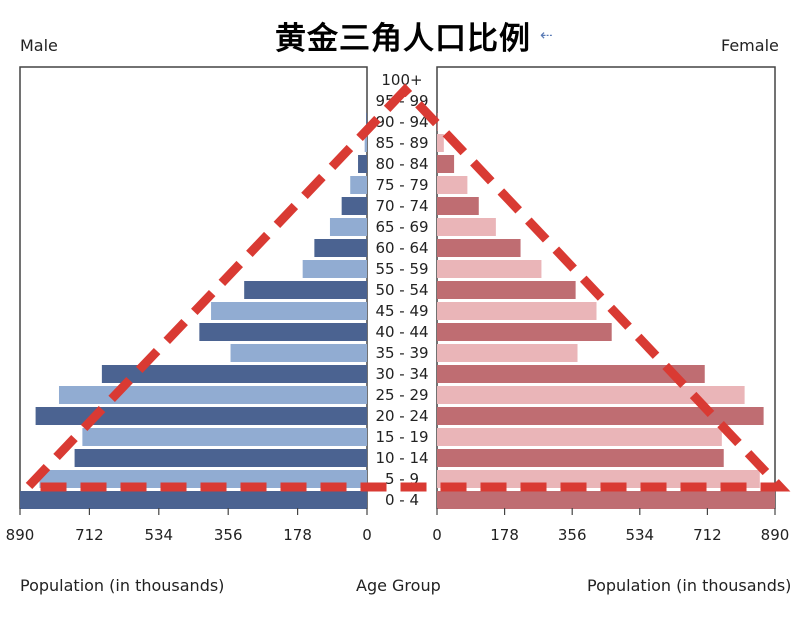 The width and height of the screenshot is (800, 633). Describe the element at coordinates (398, 585) in the screenshot. I see `x-axis-label-center: Age Group` at that location.